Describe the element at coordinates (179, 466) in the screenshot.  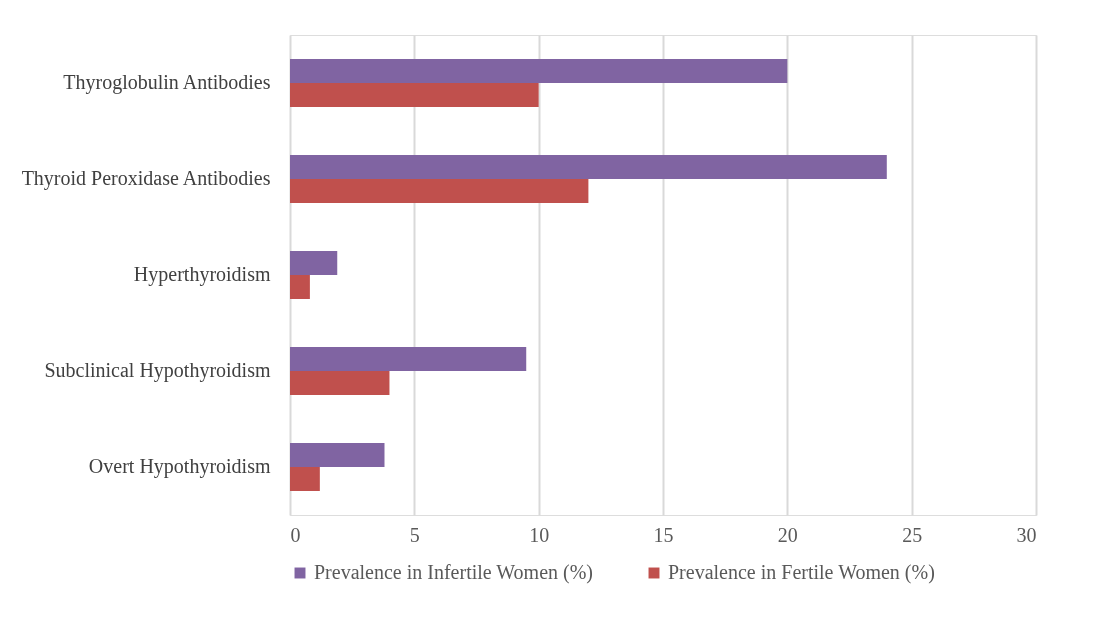
I see `y-tick-label: Overt Hypothyroidism` at that location.